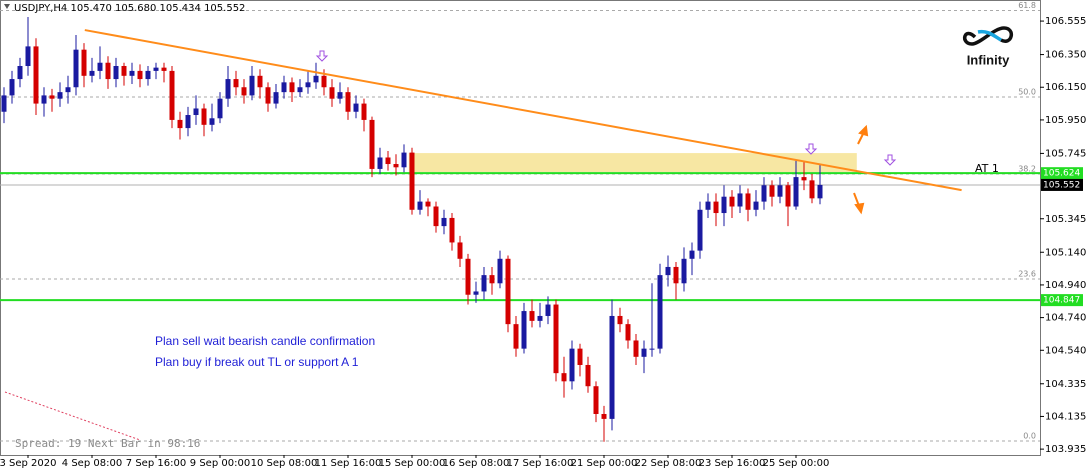  Describe the element at coordinates (1065, 318) in the screenshot. I see `y-tick-label: 104.740` at that location.